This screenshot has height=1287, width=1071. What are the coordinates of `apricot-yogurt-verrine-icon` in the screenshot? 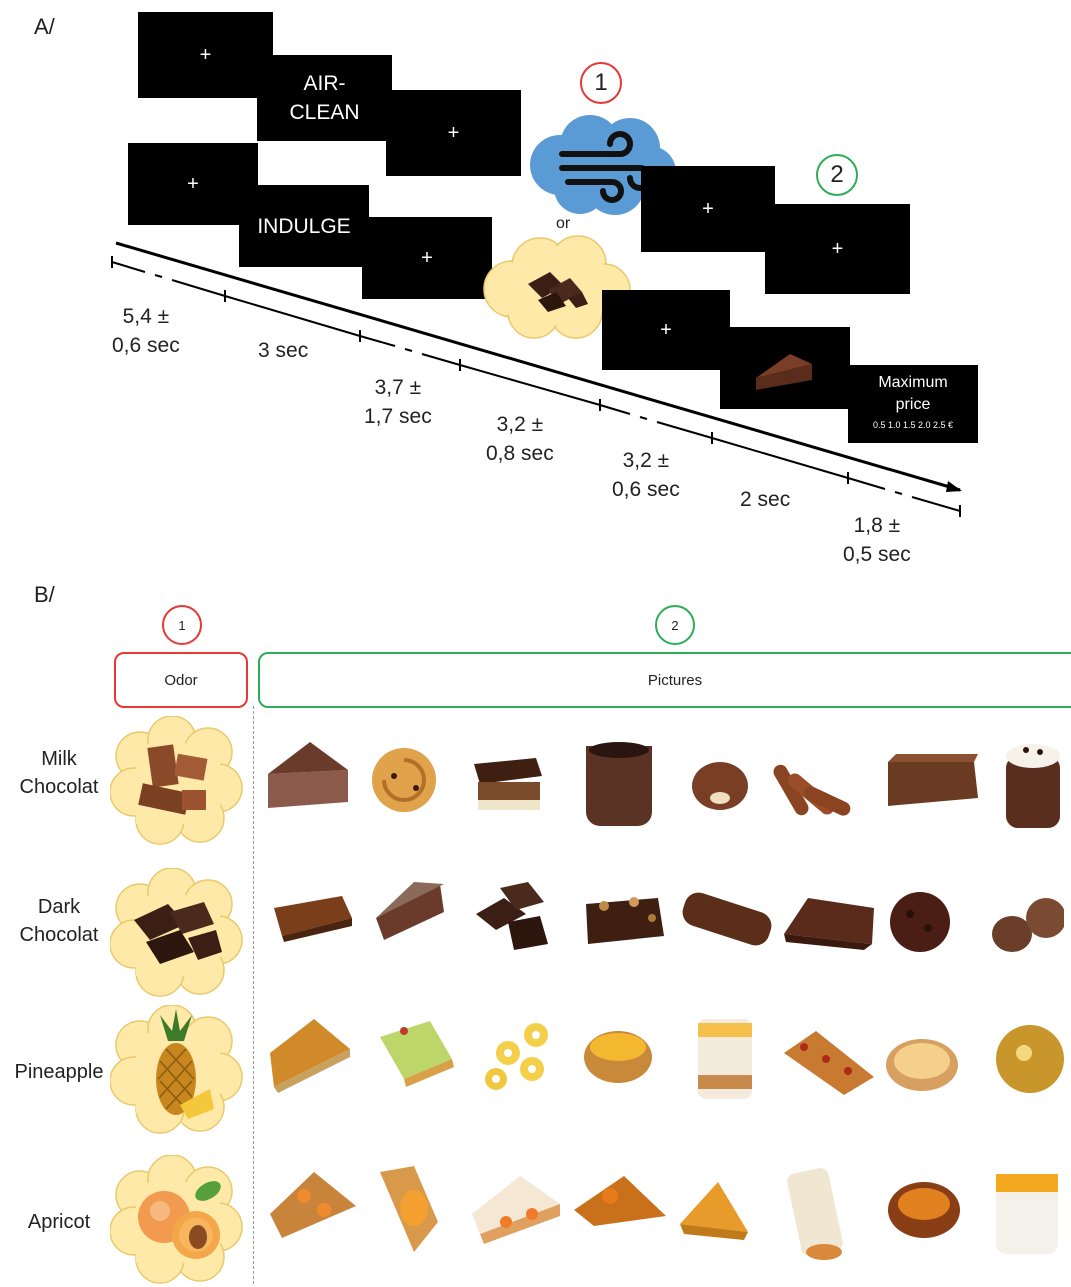 It's located at (1027, 1214).